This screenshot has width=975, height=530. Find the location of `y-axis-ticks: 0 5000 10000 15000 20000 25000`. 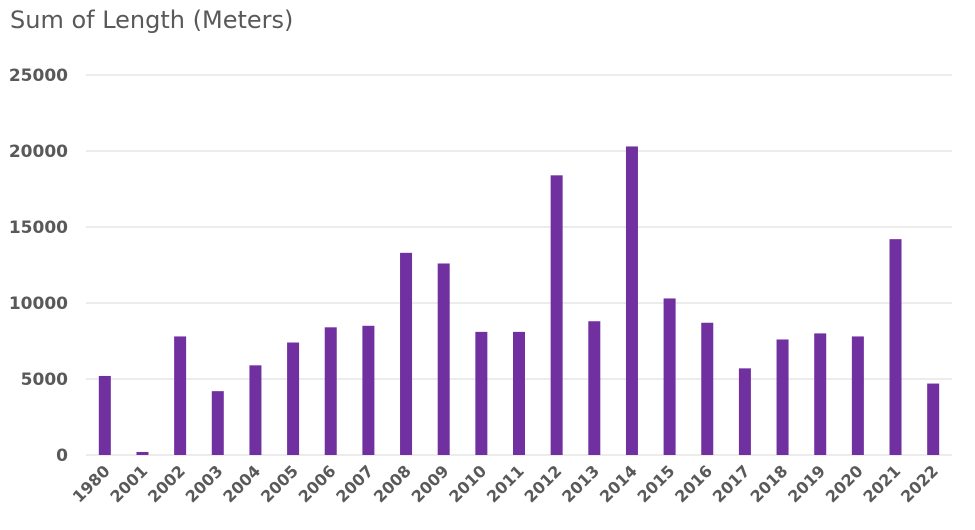

y-axis-ticks: 0 5000 10000 15000 20000 25000 is located at coordinates (38, 266).